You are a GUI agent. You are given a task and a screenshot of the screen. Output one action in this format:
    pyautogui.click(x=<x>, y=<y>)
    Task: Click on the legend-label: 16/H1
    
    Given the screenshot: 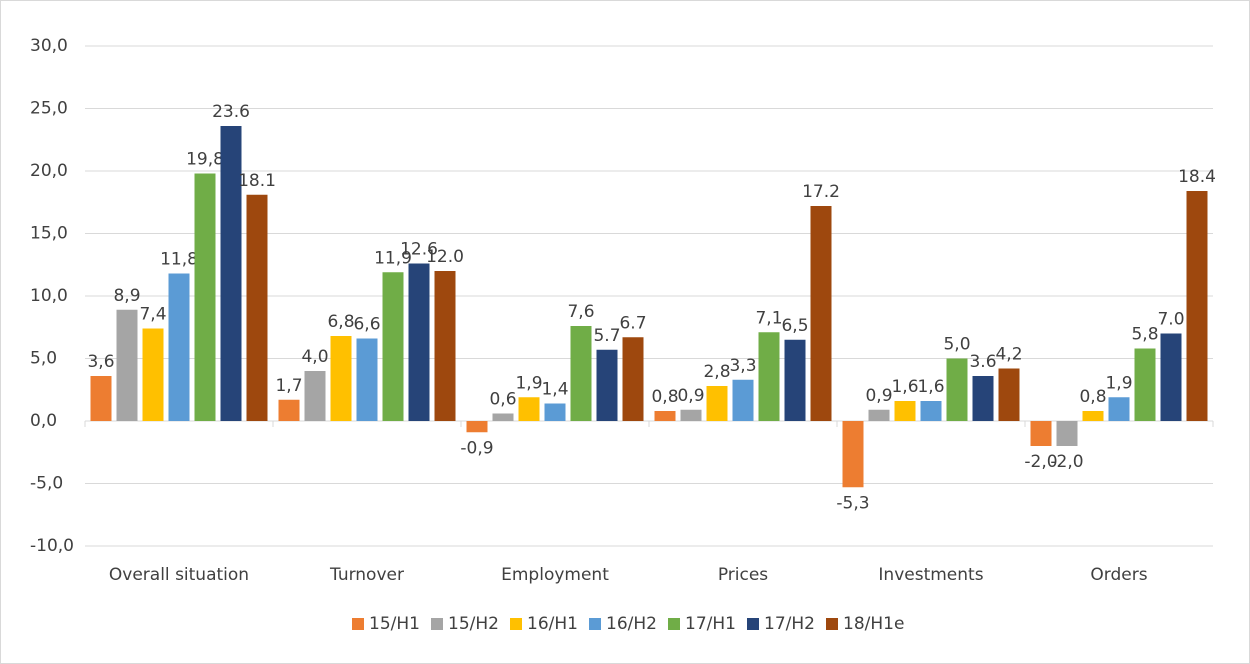 What is the action you would take?
    pyautogui.click(x=552, y=624)
    